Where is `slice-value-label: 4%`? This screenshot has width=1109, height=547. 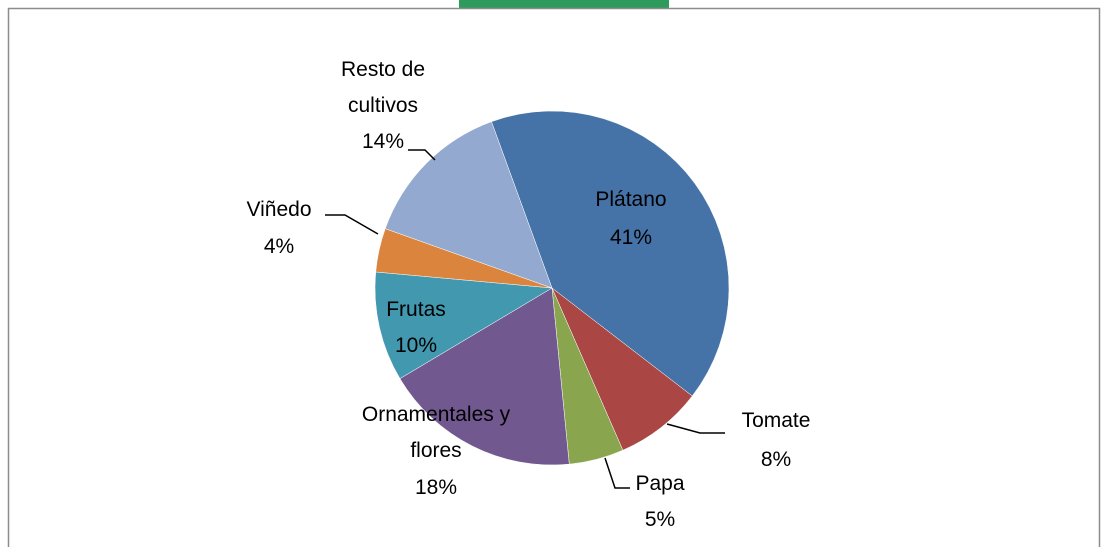
slice-value-label: 4% is located at coordinates (279, 246).